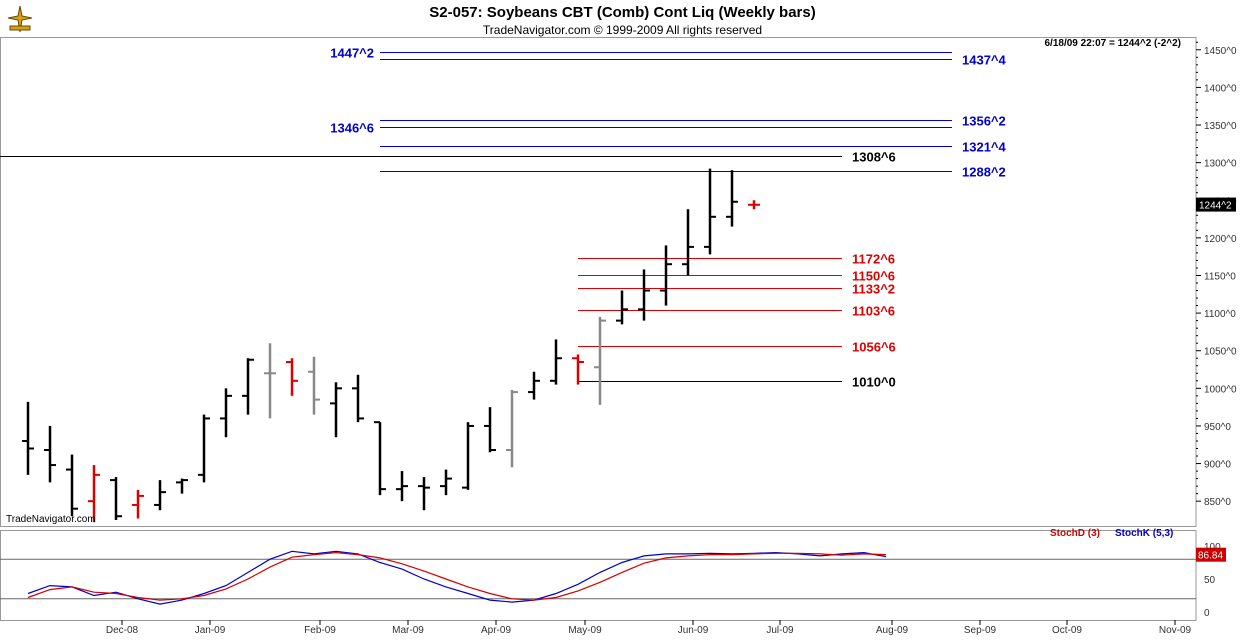 This screenshot has height=640, width=1245. Describe the element at coordinates (1220, 389) in the screenshot. I see `y-tick-label: 1000^0` at that location.